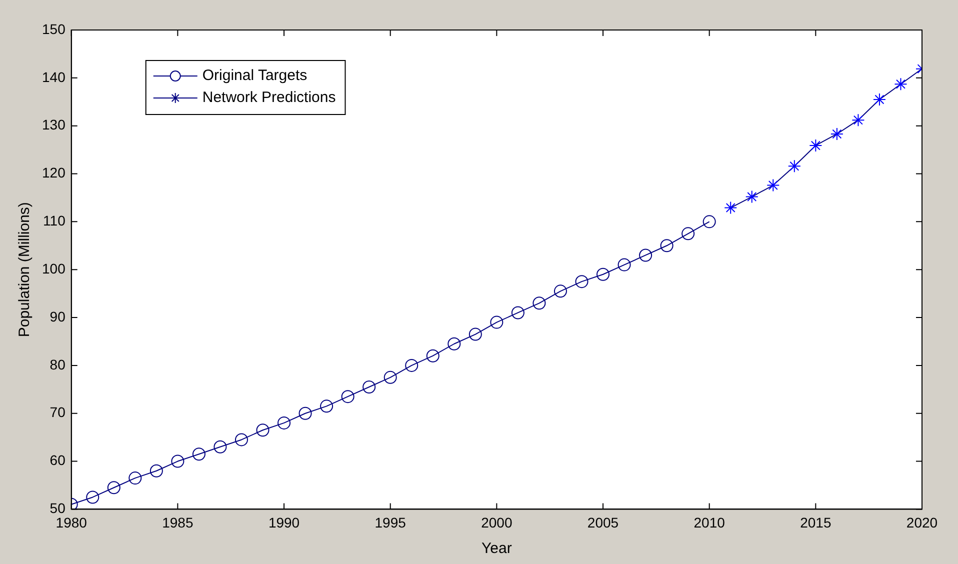 This screenshot has width=958, height=564. Describe the element at coordinates (54, 268) in the screenshot. I see `y-tick-label: 100` at that location.